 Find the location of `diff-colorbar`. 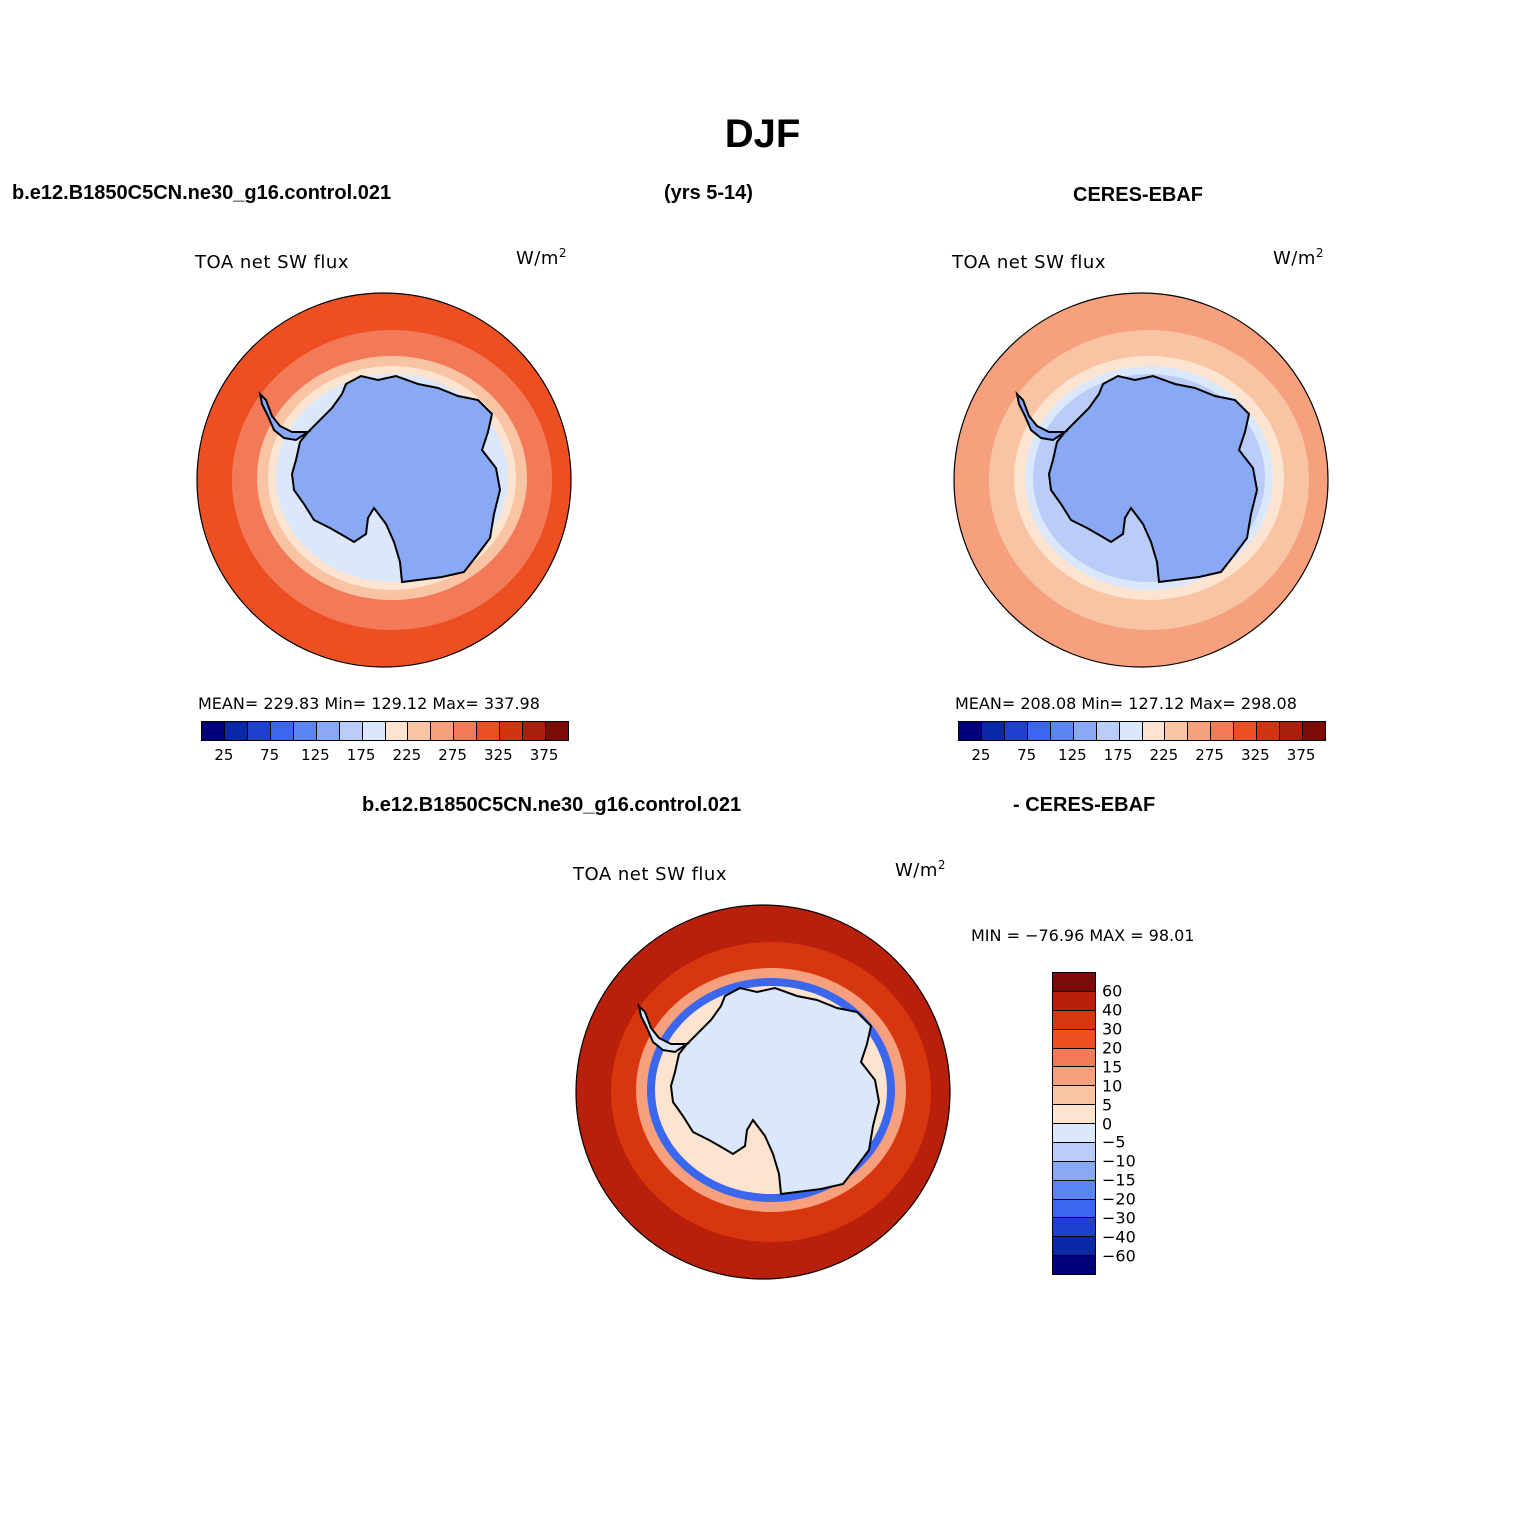

diff-colorbar is located at coordinates (1074, 1123).